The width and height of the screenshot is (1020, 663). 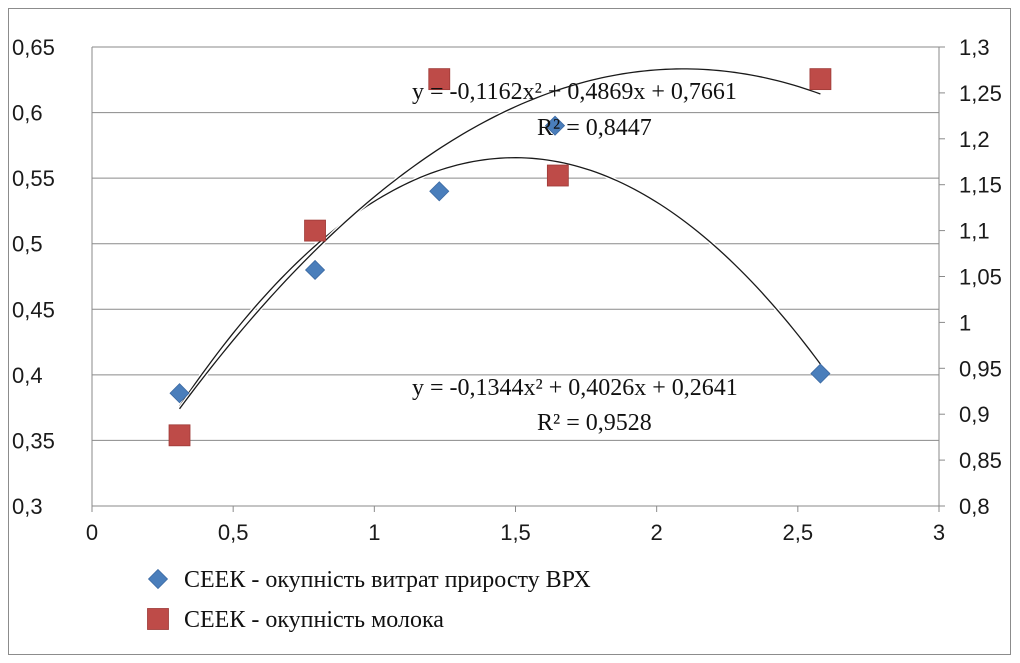 I want to click on legend-label-2: СЕЕК - окупність молока, so click(x=314, y=620).